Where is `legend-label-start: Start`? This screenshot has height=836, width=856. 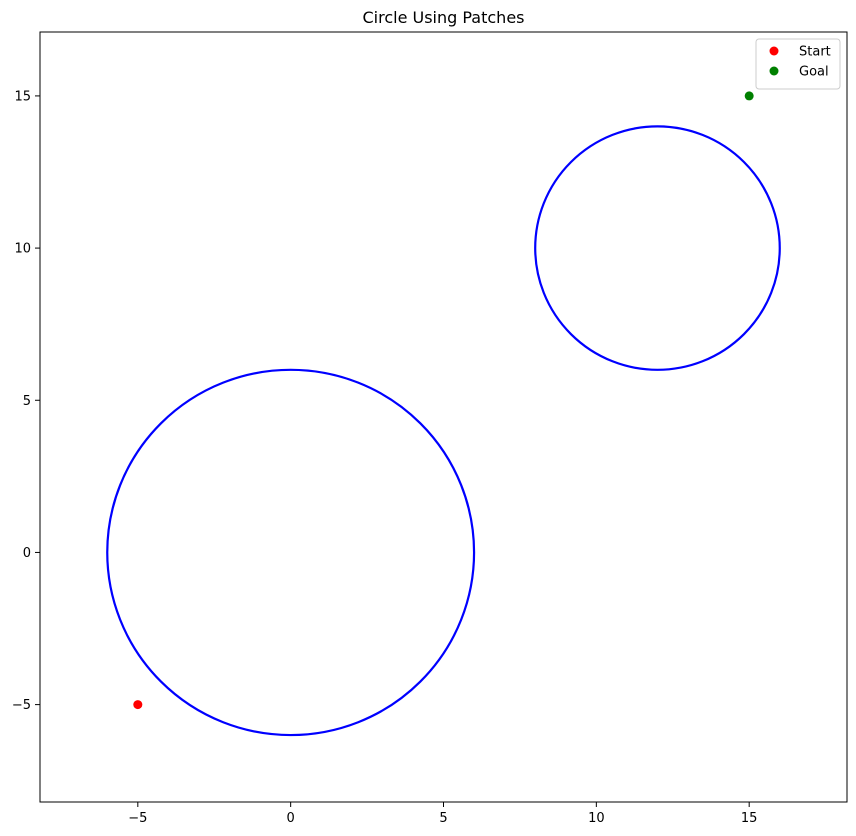 legend-label-start: Start is located at coordinates (815, 52).